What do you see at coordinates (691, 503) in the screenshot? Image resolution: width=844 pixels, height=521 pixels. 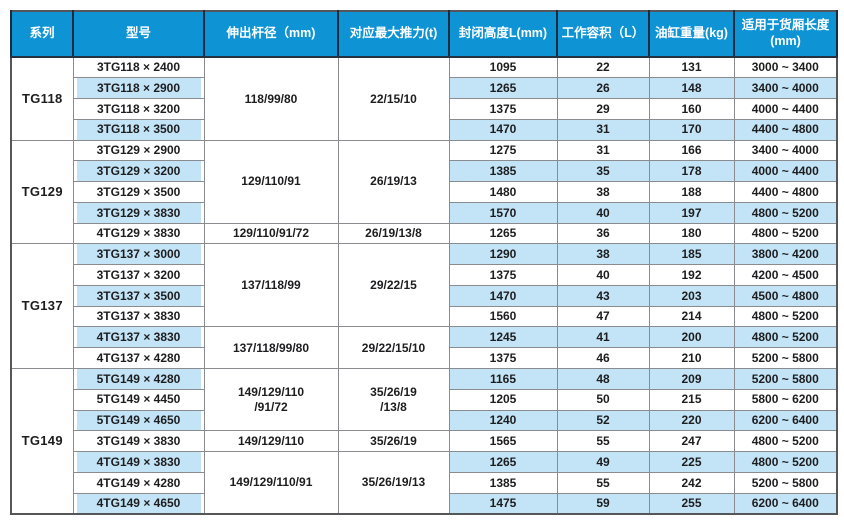 I see `cylinder-weight-cell: 255` at bounding box center [691, 503].